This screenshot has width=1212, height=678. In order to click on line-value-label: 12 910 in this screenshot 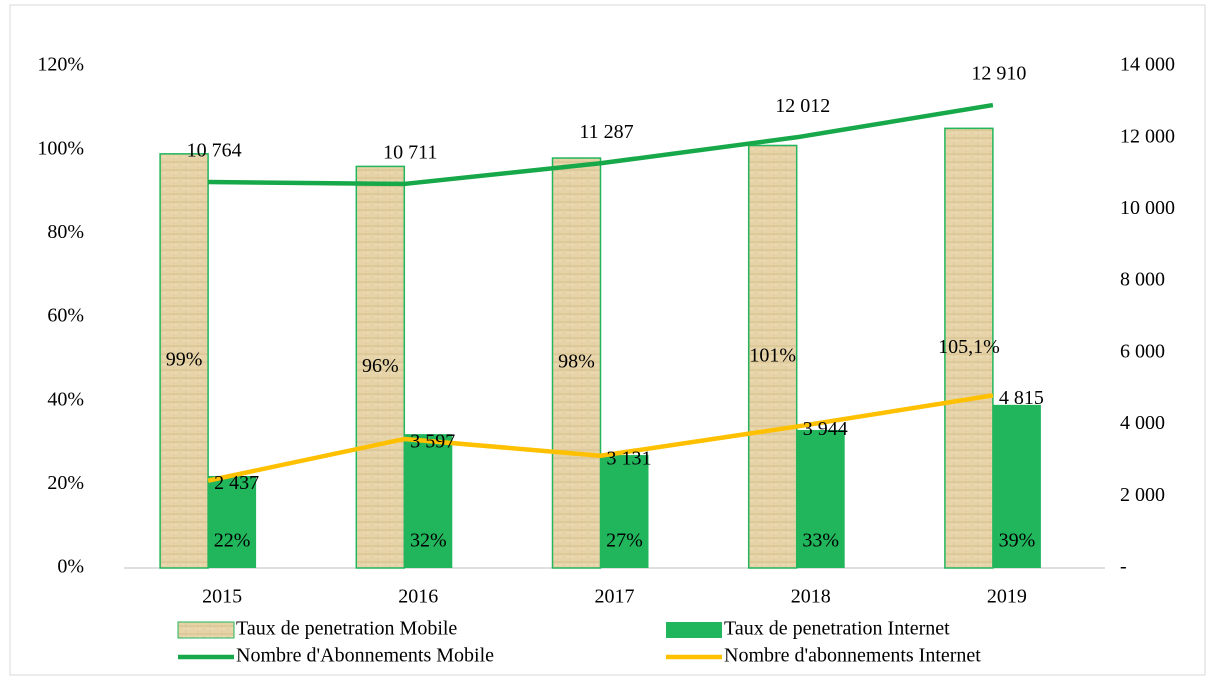, I will do `click(998, 74)`.